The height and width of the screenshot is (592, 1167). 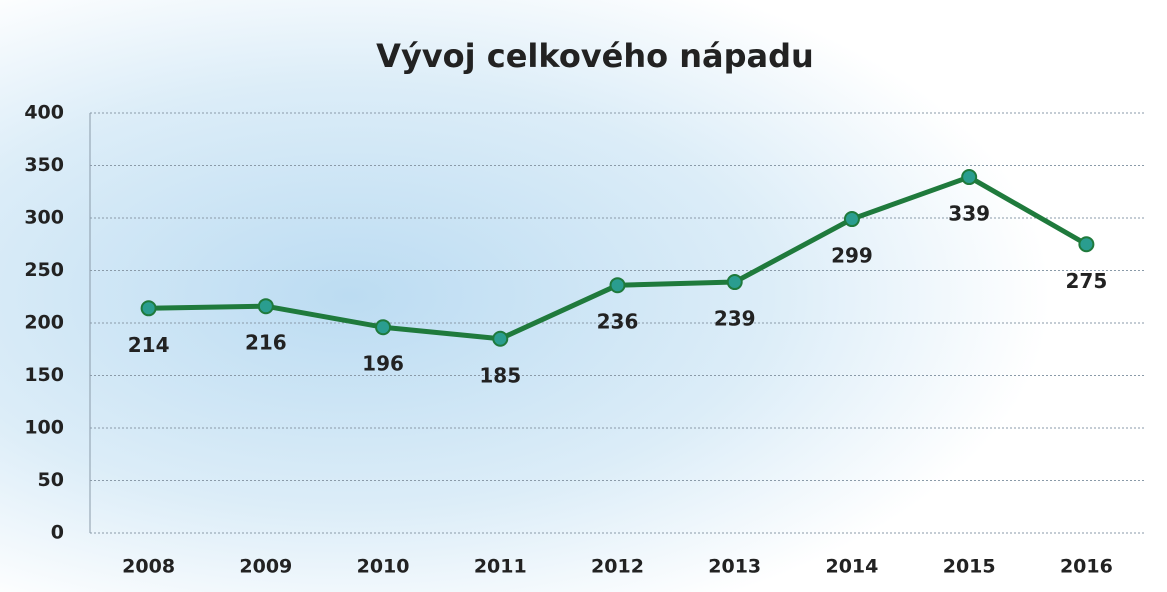 What do you see at coordinates (1087, 281) in the screenshot?
I see `value-label: 275` at bounding box center [1087, 281].